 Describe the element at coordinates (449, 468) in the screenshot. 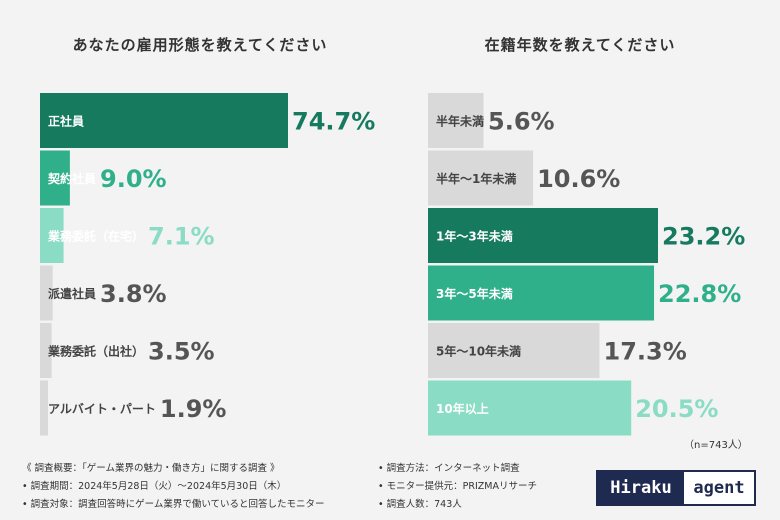

I see `footer-line: • 調査方法：インターネット調査` at that location.